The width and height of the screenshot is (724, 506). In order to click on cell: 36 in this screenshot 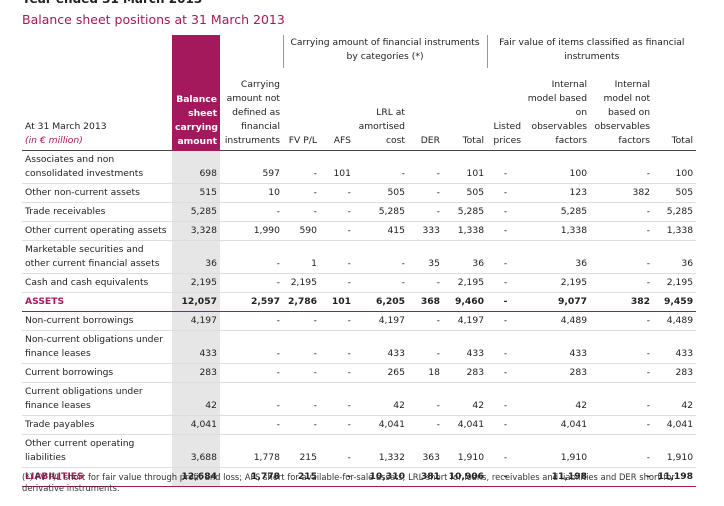, I will do `click(557, 257)`.